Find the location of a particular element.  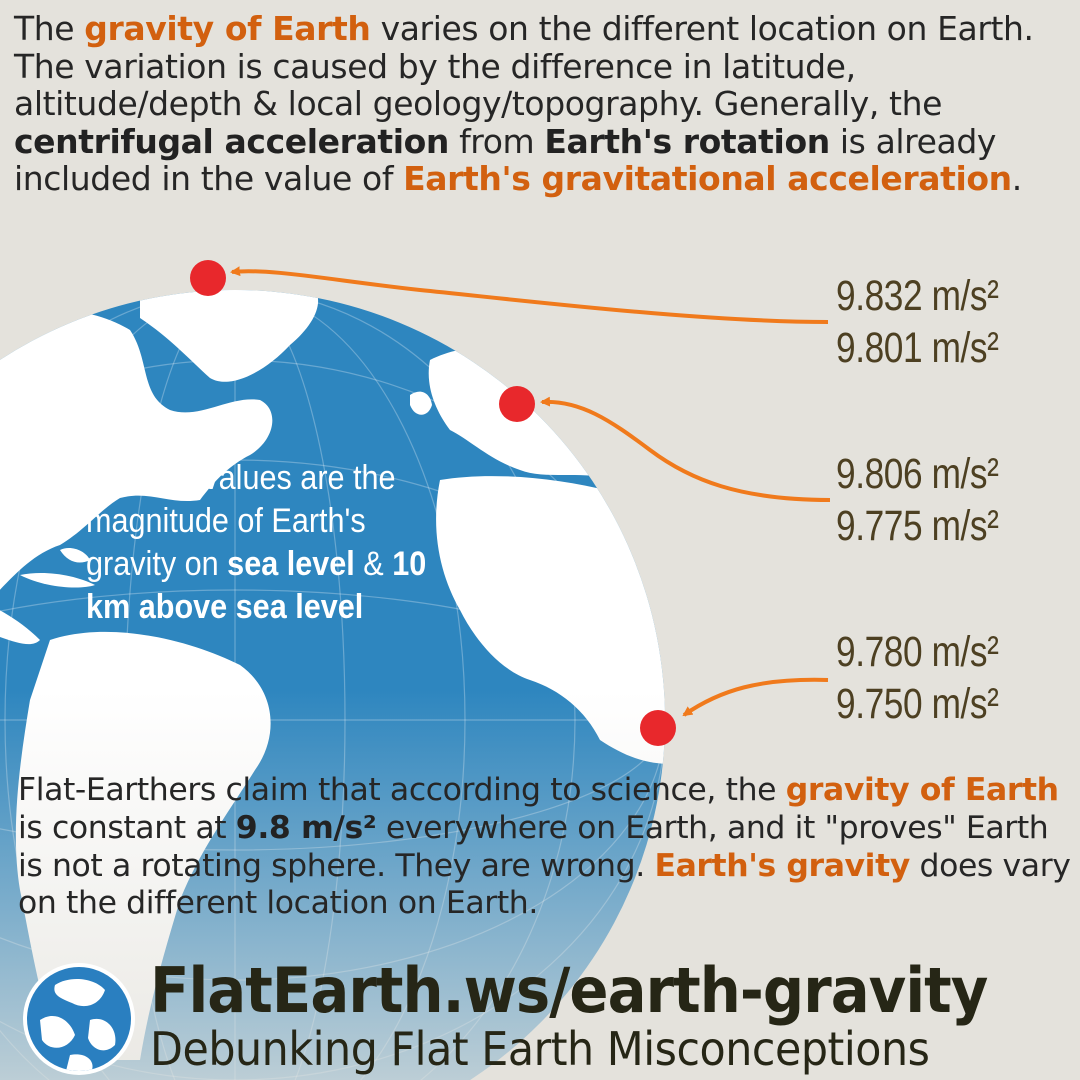

gravity-values-midlatitude: 9.806 m/s² 9.775 m/s² is located at coordinates (917, 500).